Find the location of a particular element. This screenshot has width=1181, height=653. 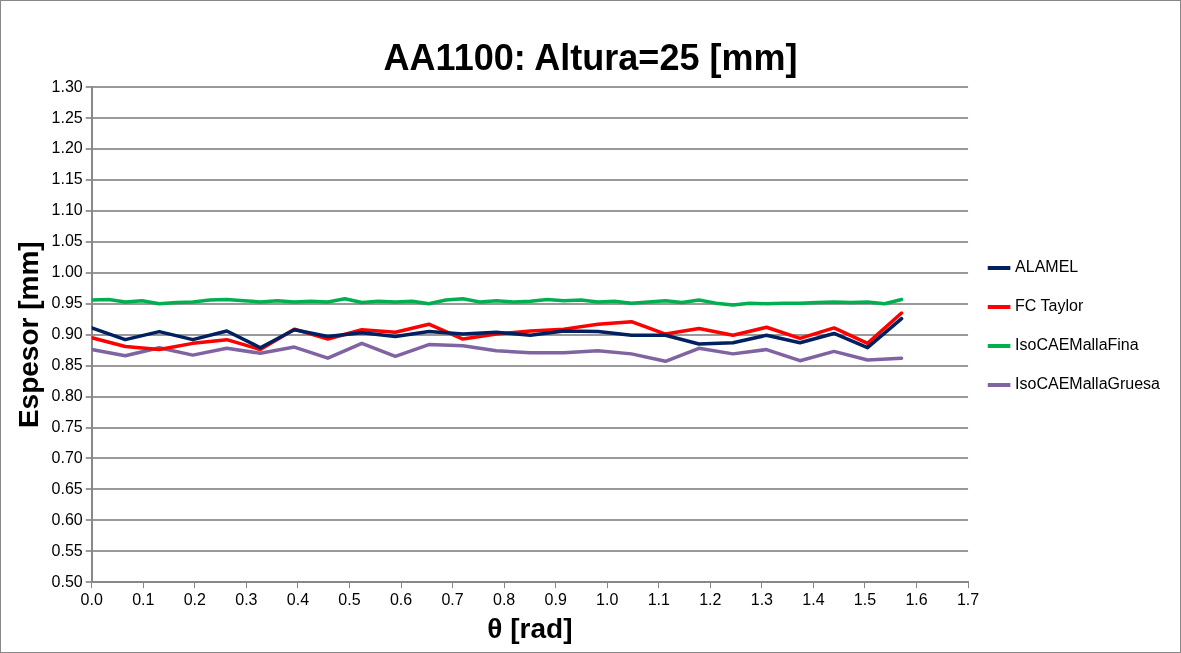

y-tick-label: 1.25 is located at coordinates (67, 117).